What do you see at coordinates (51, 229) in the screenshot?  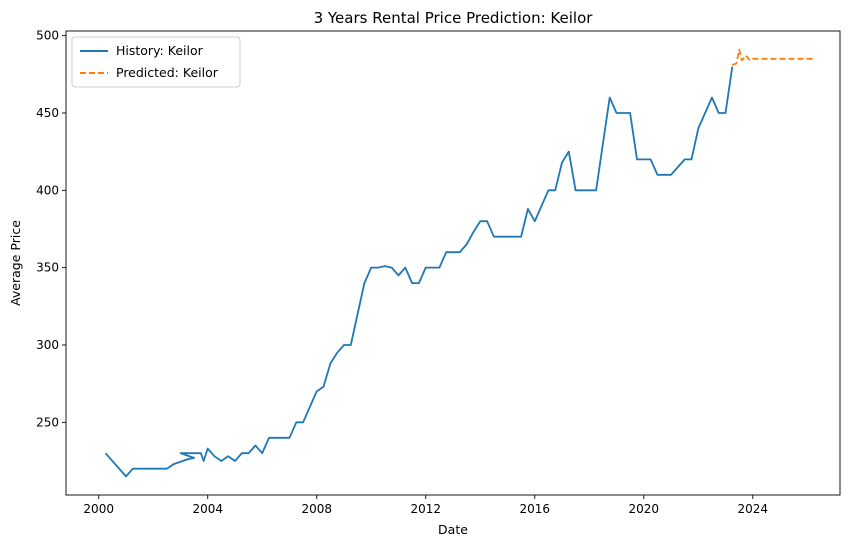 I see `y-axis-ticks: 250 300 350 400 450 500` at bounding box center [51, 229].